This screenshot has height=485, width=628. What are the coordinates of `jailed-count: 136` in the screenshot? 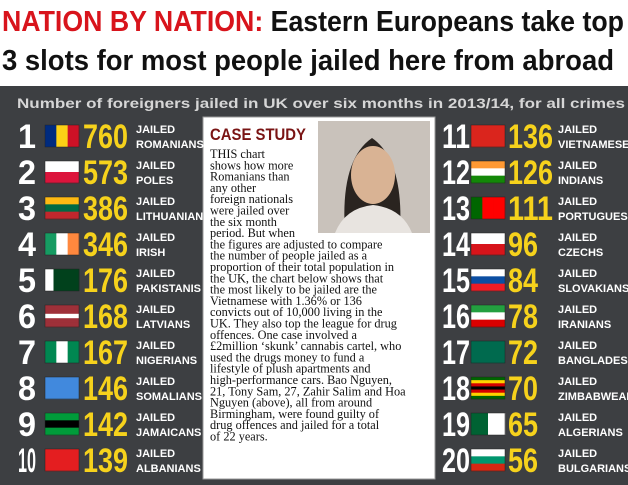 It's located at (530, 137).